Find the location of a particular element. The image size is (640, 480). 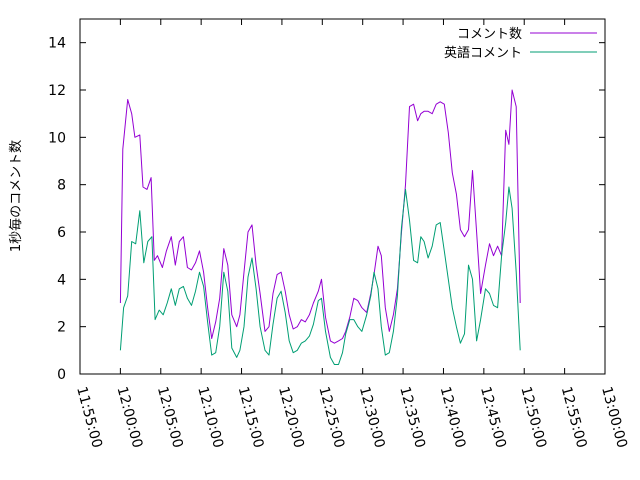

x-tick-label: 12:25:00 is located at coordinates (331, 417).